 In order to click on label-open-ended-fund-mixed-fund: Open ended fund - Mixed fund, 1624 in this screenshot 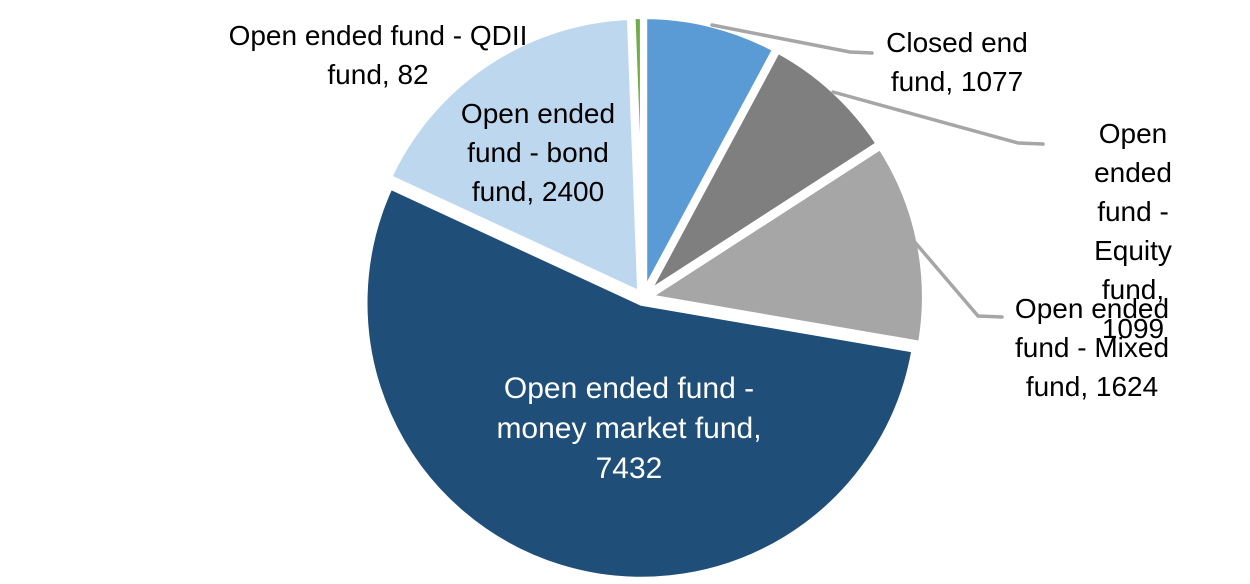, I will do `click(1092, 347)`.